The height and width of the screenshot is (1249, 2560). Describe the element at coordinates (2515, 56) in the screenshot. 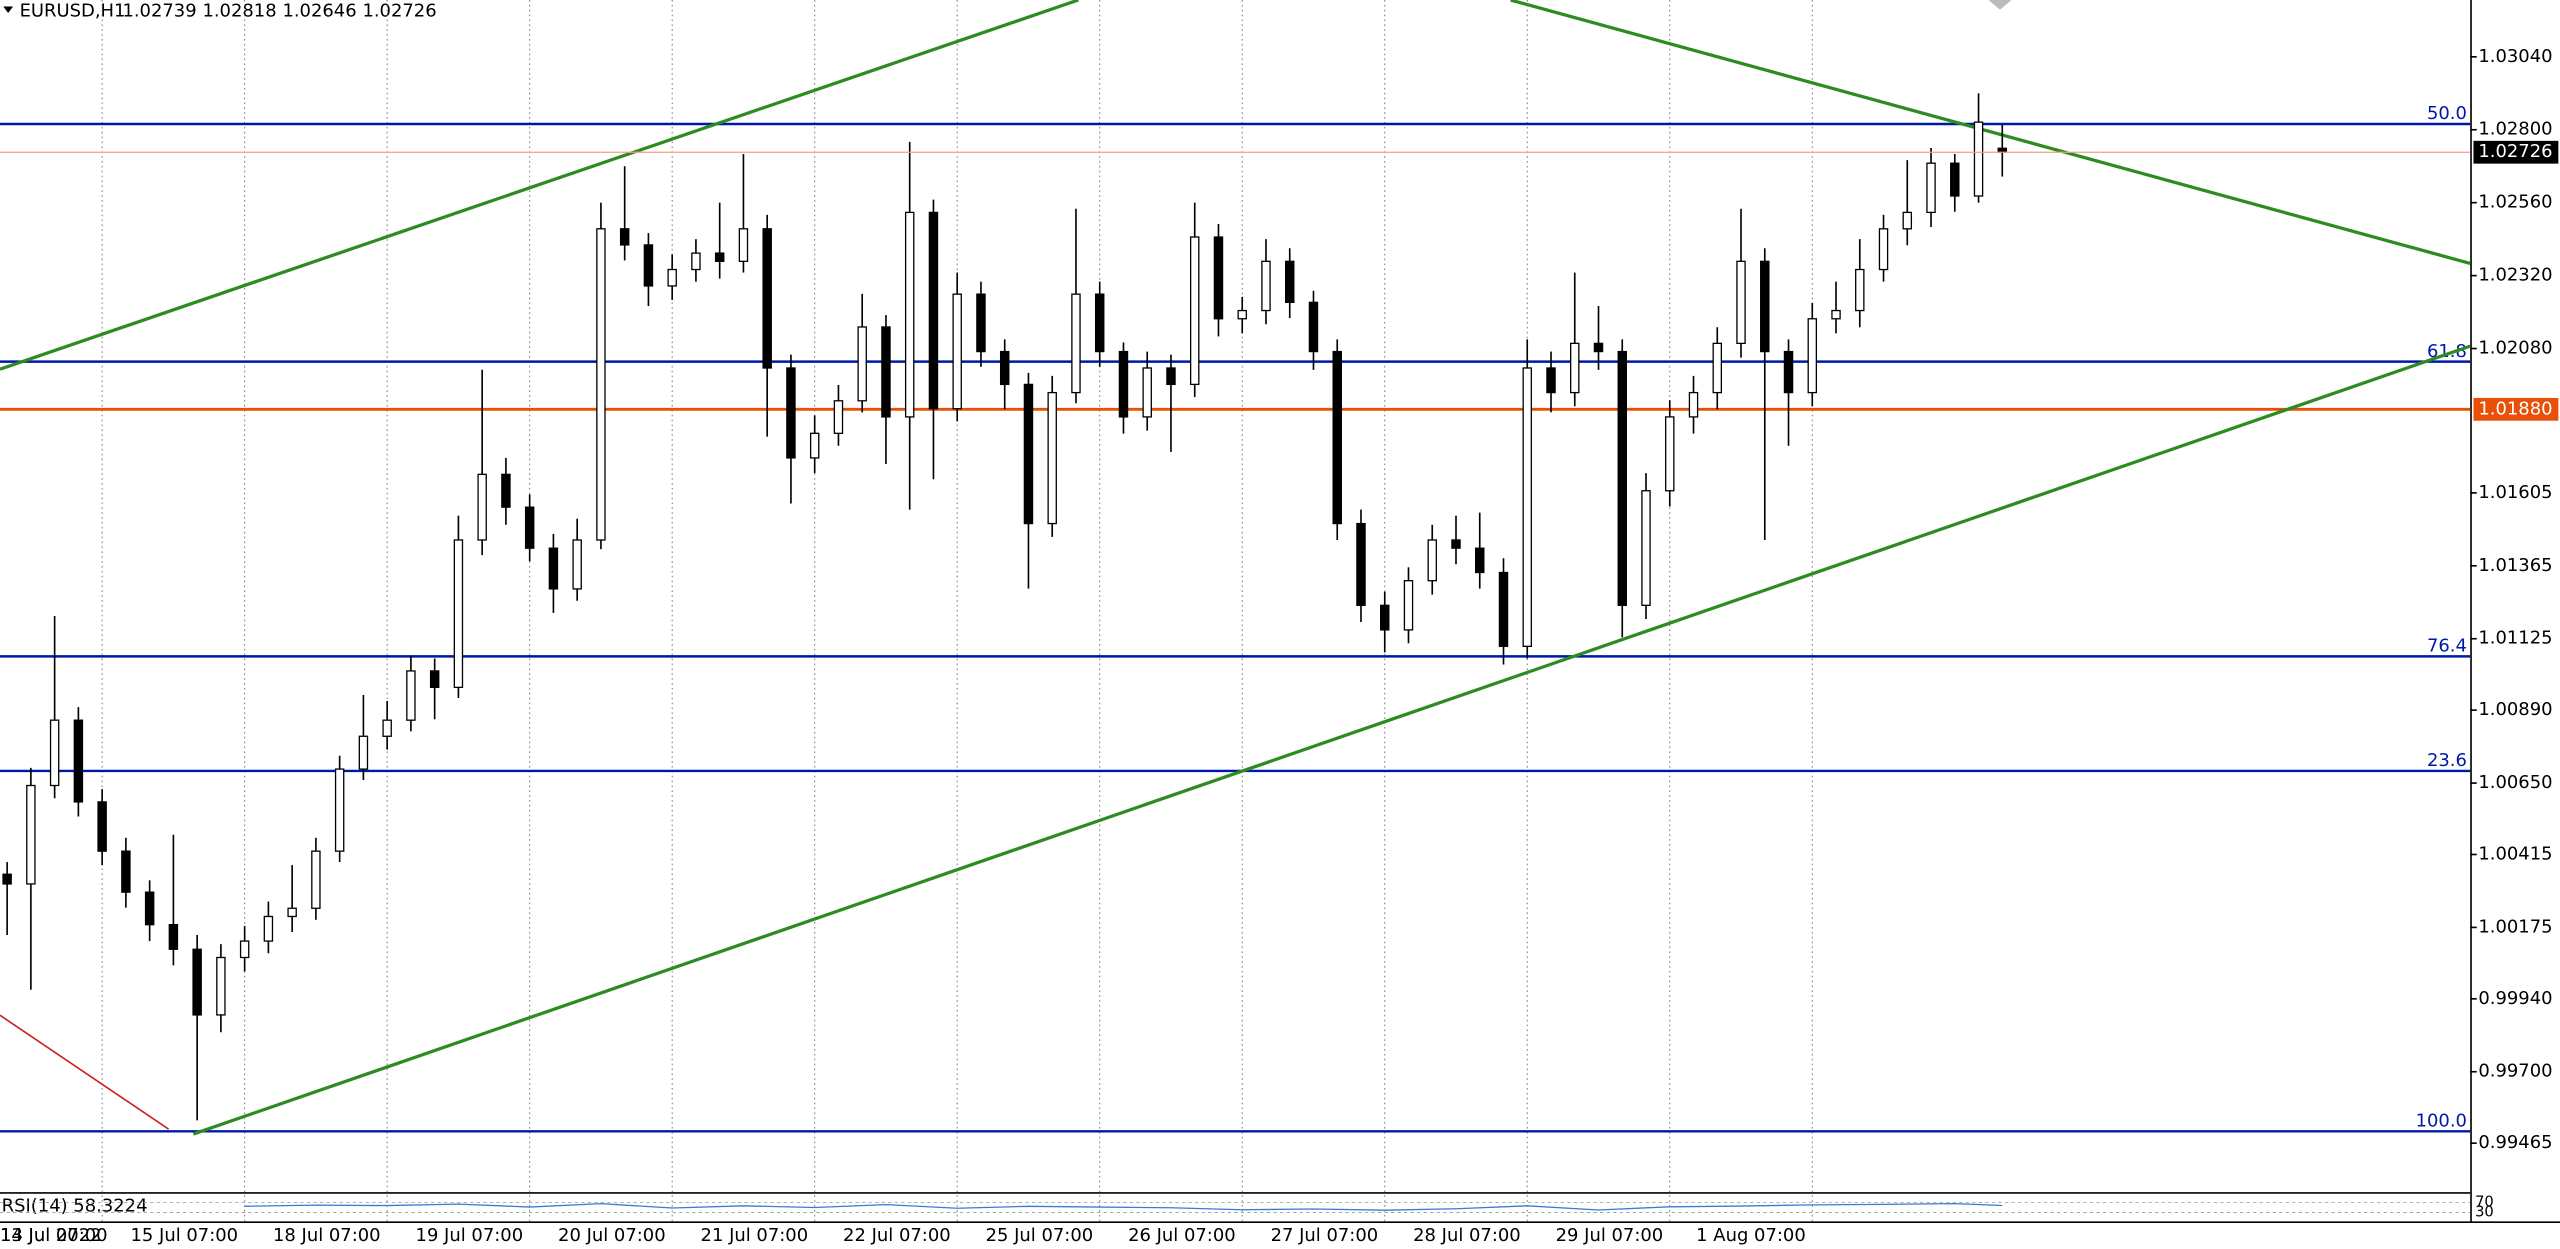

I see `y-tick-label: 1.03040` at that location.